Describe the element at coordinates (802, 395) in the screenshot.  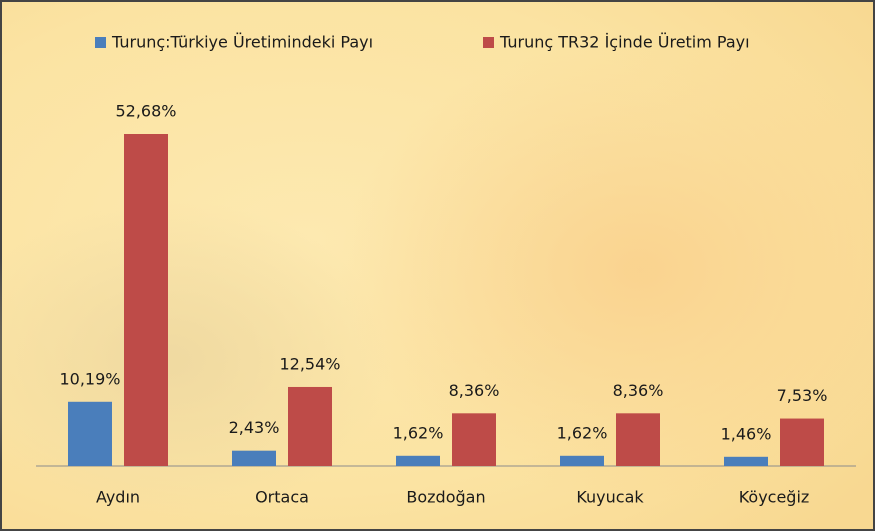
I see `data-label: 7,53%` at that location.